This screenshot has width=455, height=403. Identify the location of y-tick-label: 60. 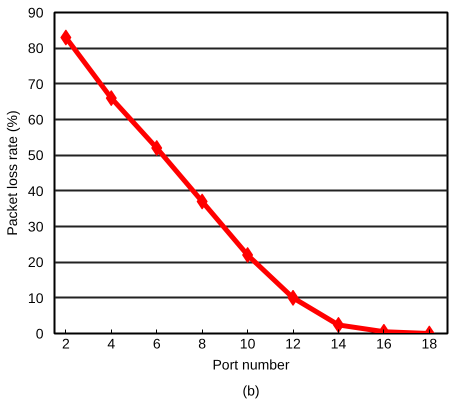
(36, 120).